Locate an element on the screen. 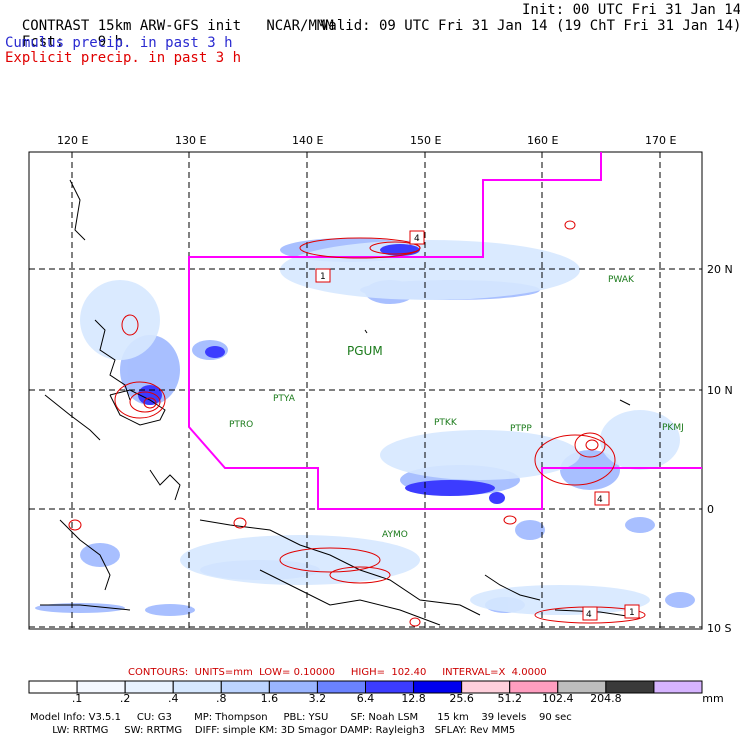 The image size is (740, 740). forecast-hour: Fcst: 9 h is located at coordinates (64, 34).